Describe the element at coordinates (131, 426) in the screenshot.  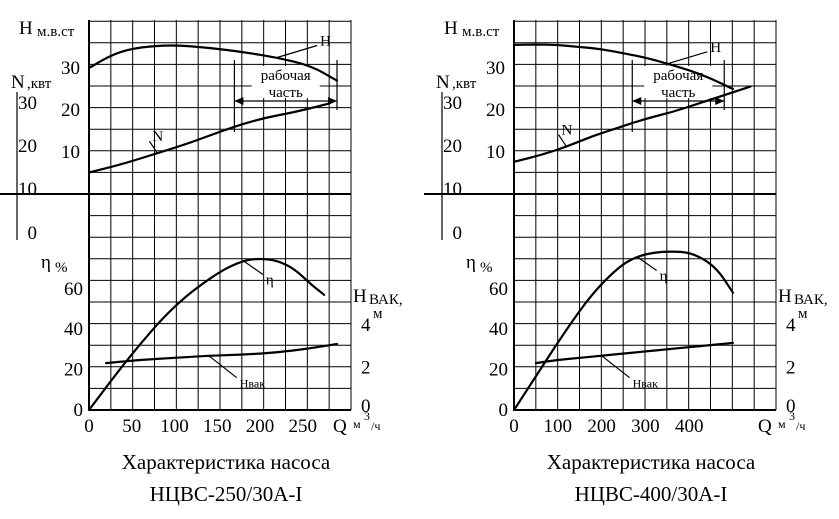
I see `x-tick-label: 50` at that location.